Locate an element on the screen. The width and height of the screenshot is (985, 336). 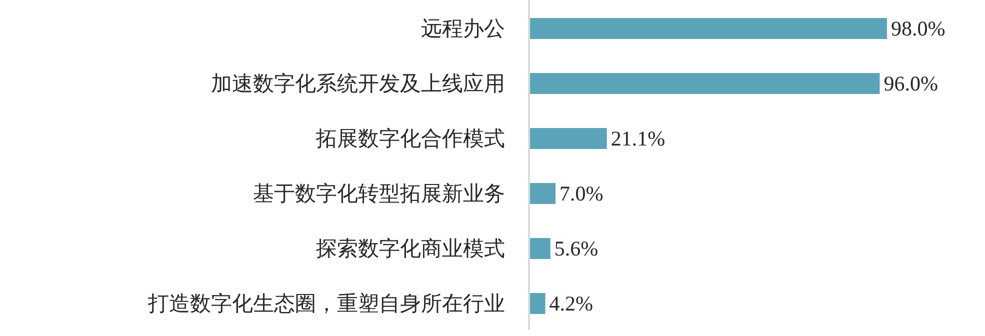
y-tick-label: 打造数字化生态圈，重塑自身所在行业 is located at coordinates (326, 304).